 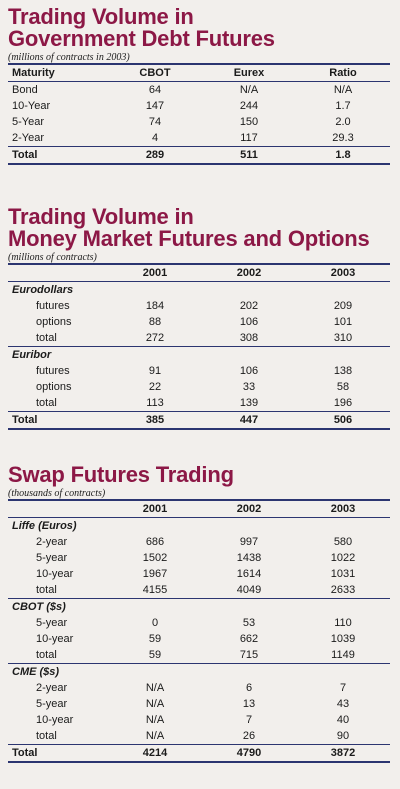 I want to click on table-total-row: Total 289 511 1.8, so click(x=199, y=155).